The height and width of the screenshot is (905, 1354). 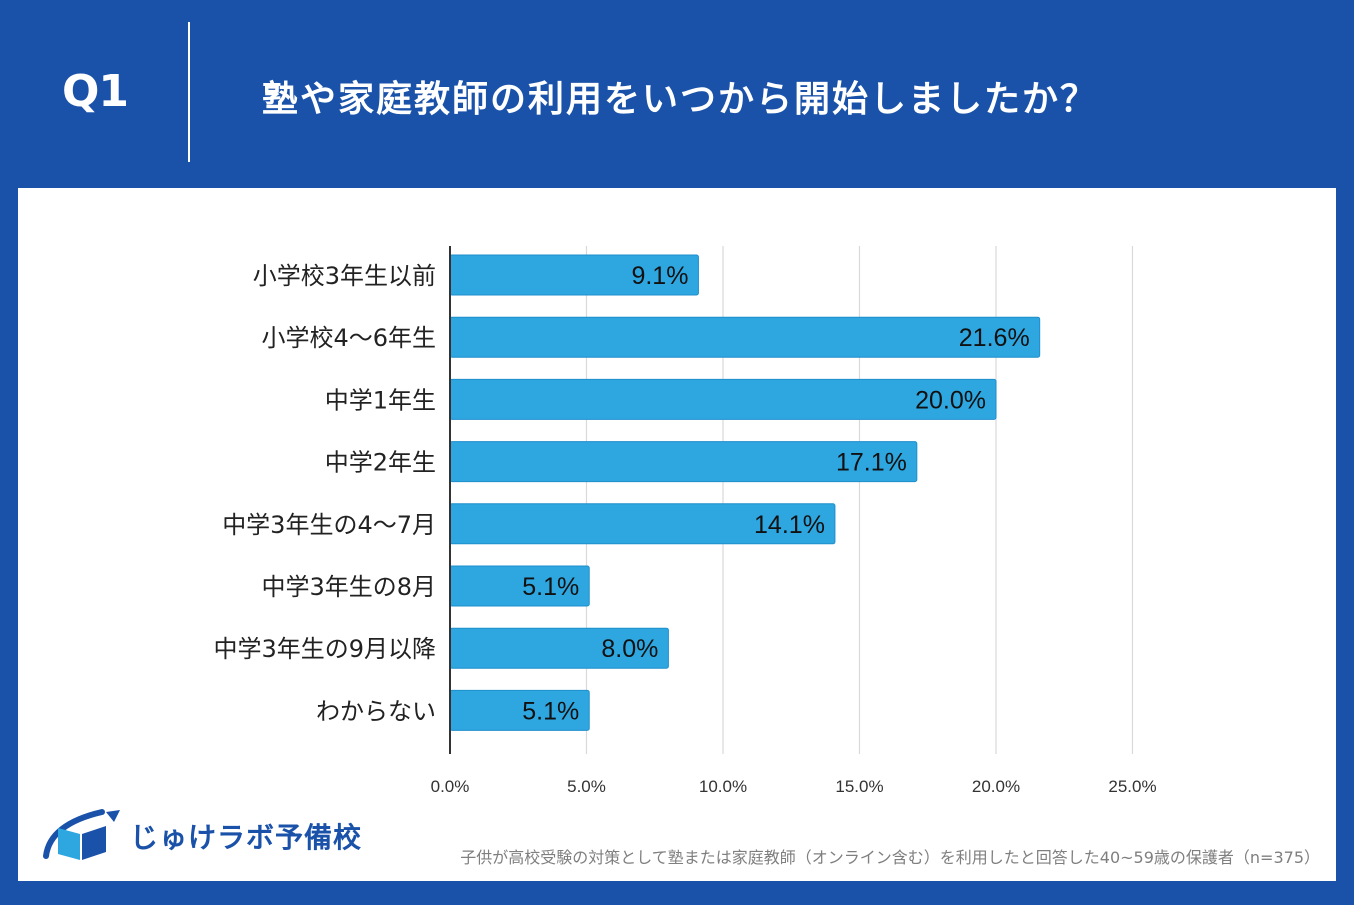 I want to click on x-tick-label: 10.0%, so click(x=723, y=786).